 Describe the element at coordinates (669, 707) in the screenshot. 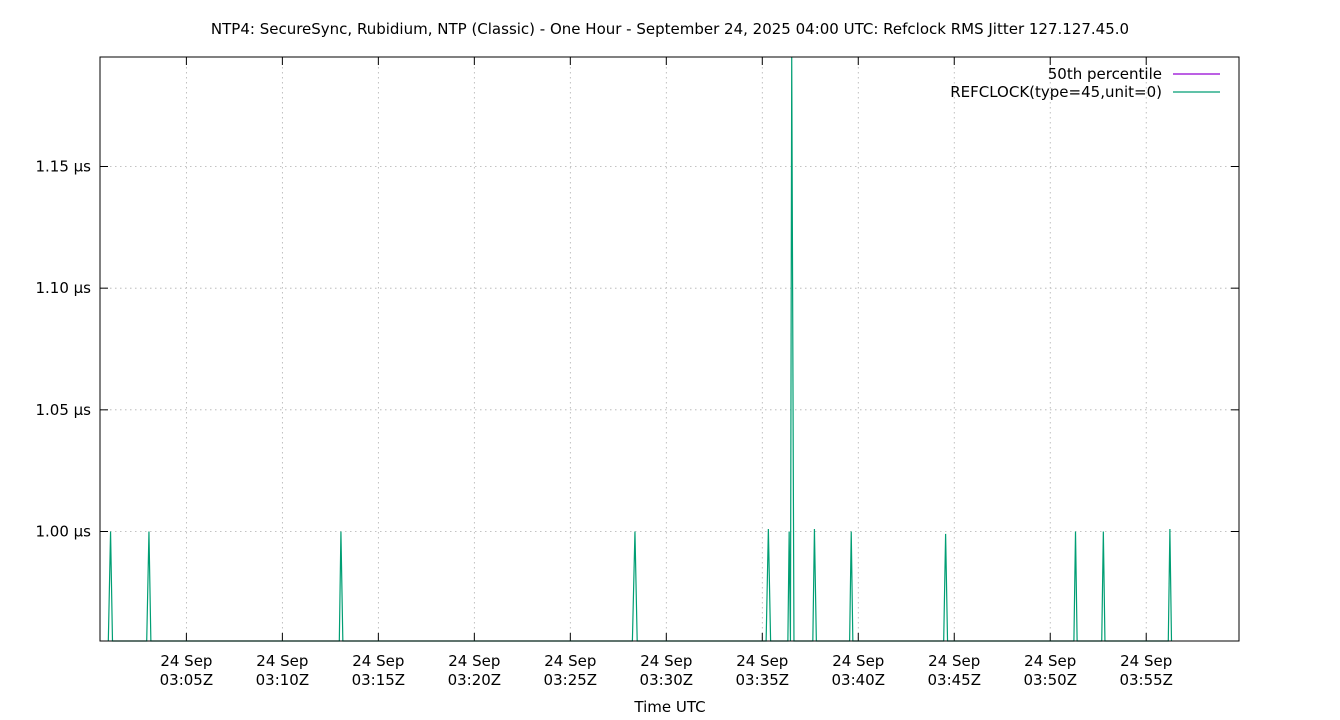

I see `x-axis-label: Time UTC` at that location.